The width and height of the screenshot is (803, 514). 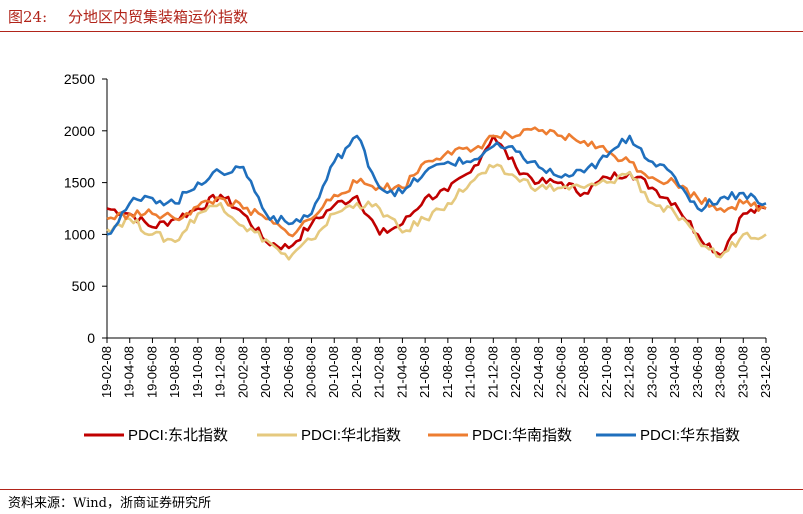 What do you see at coordinates (311, 372) in the screenshot?
I see `x-tick-label: 20-08-08` at bounding box center [311, 372].